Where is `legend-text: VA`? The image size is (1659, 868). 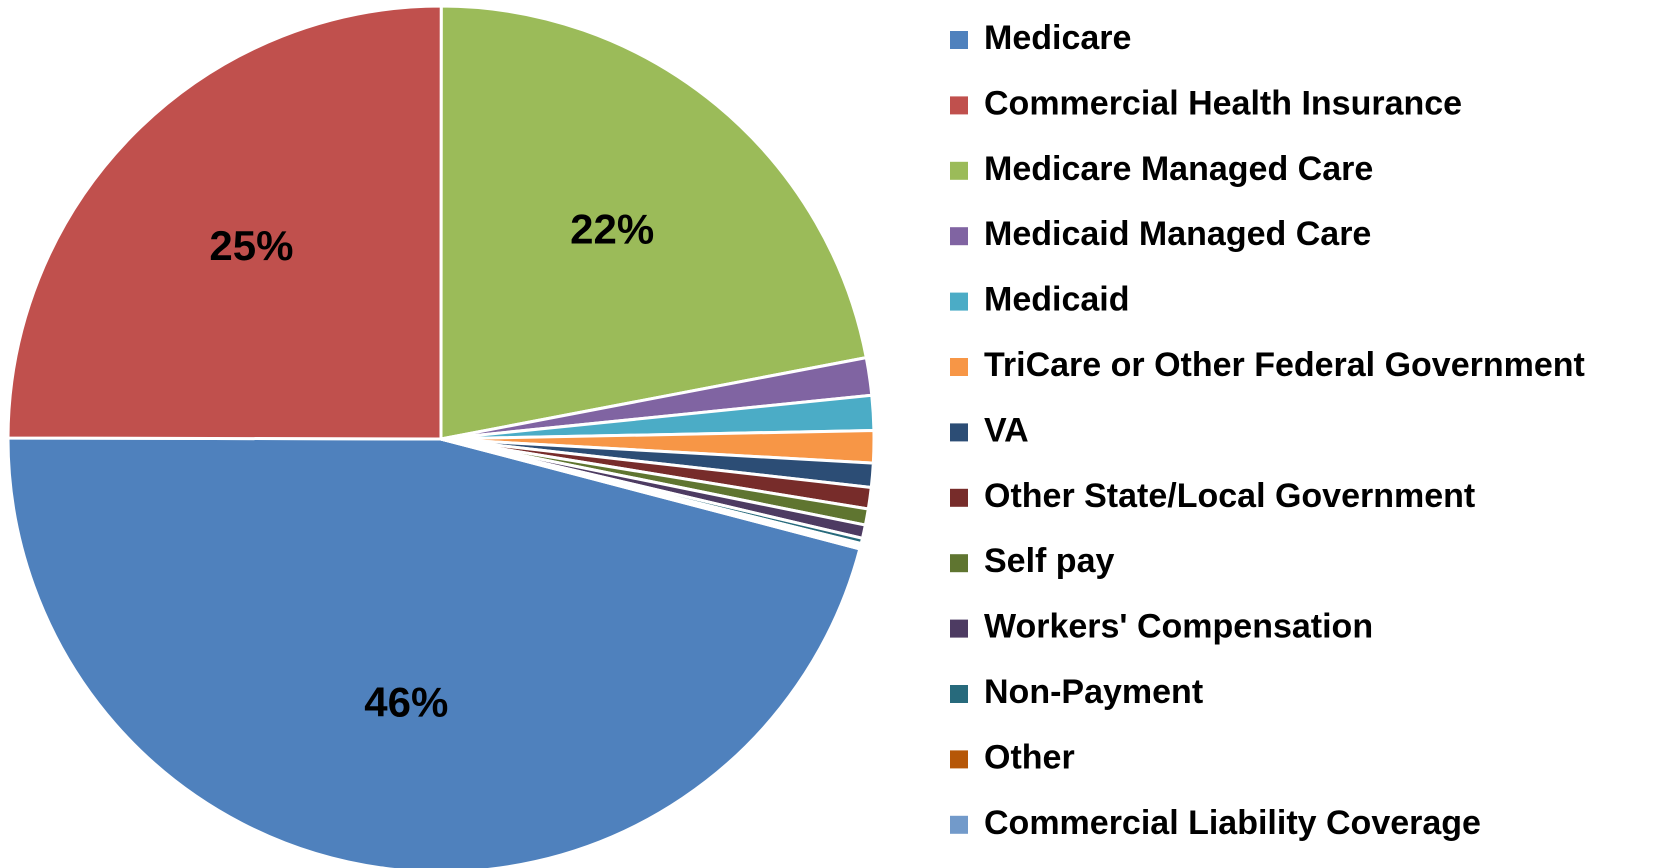
legend-text: VA is located at coordinates (1006, 430).